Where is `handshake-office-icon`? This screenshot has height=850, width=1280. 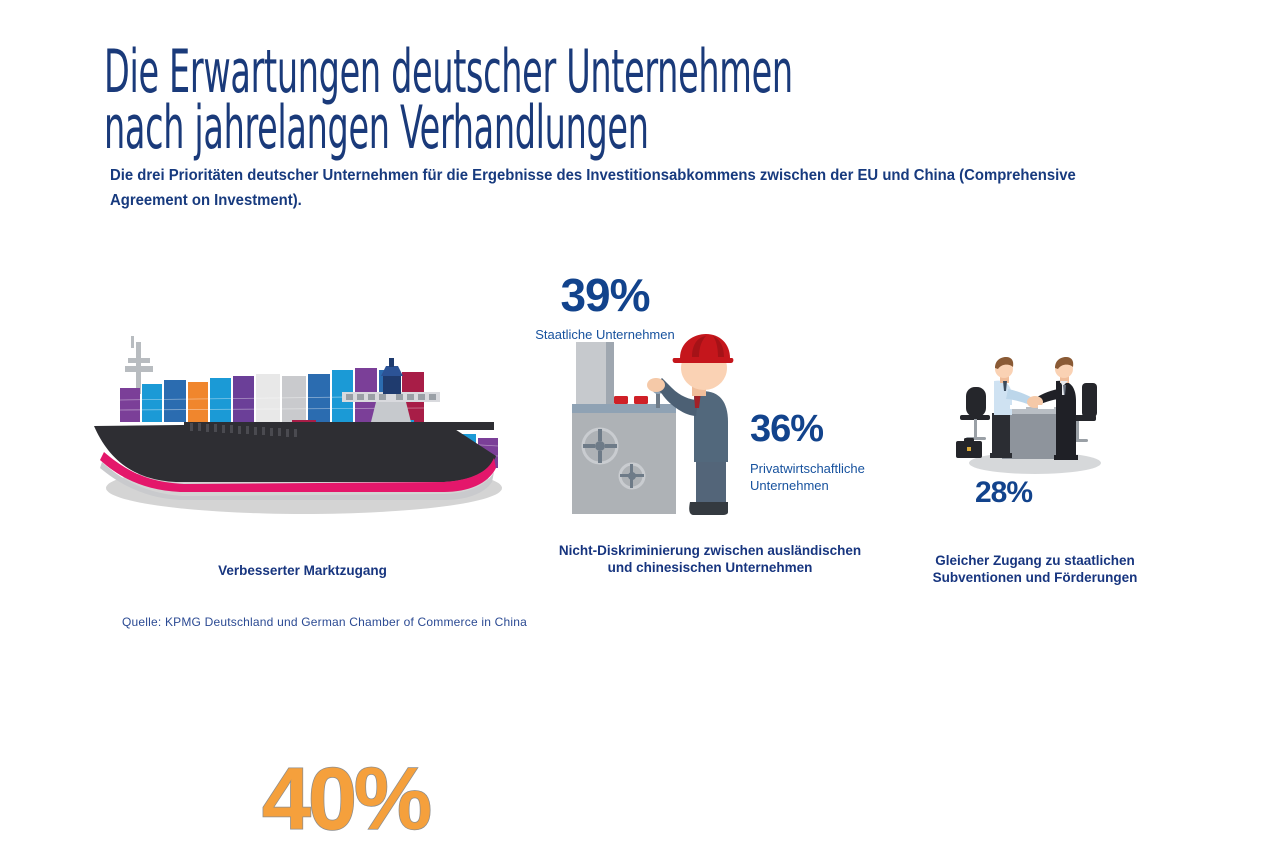
handshake-office-icon is located at coordinates (1028, 415).